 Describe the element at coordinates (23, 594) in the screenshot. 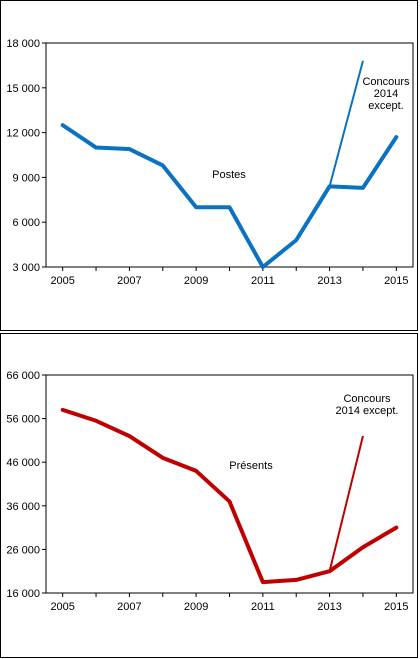

I see `y-tick-label: 16 000` at that location.